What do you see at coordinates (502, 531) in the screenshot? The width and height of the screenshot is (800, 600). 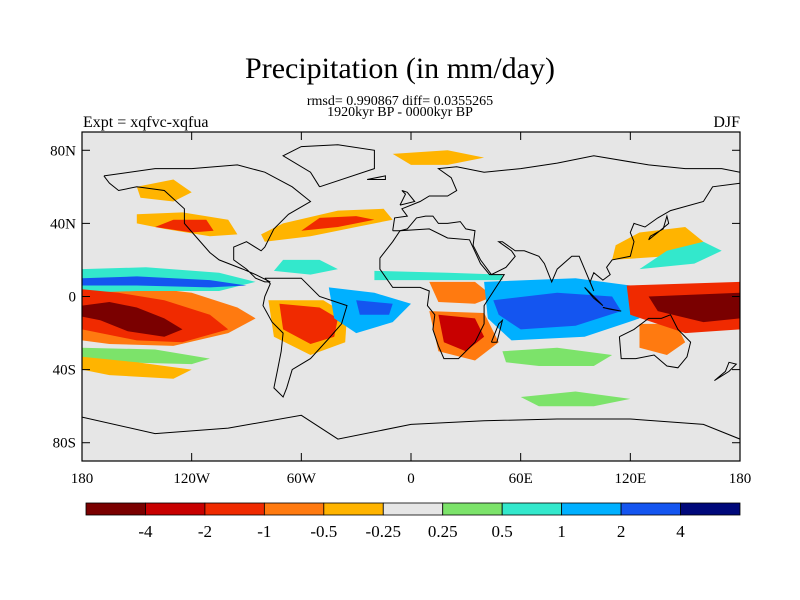 I see `colorbar-label: 0.5` at bounding box center [502, 531].